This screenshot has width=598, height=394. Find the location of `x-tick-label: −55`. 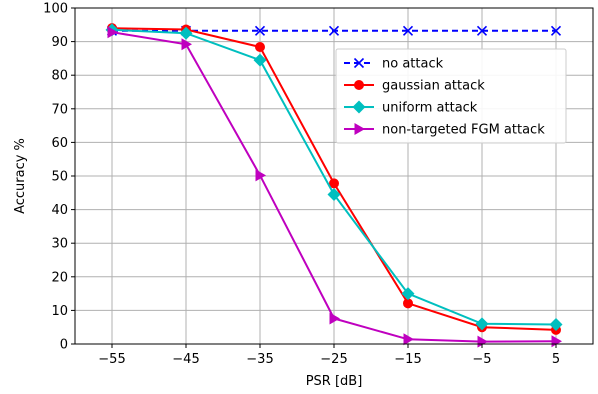

x-tick-label: −55 is located at coordinates (111, 359).